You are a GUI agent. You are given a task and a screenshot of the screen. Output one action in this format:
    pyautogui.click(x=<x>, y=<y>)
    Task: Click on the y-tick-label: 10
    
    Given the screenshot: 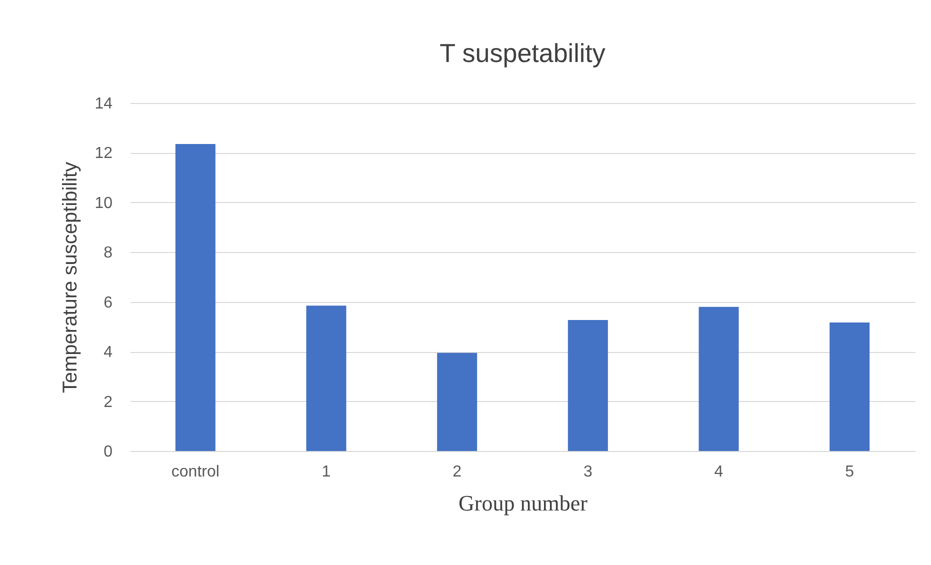 What is the action you would take?
    pyautogui.click(x=103, y=203)
    